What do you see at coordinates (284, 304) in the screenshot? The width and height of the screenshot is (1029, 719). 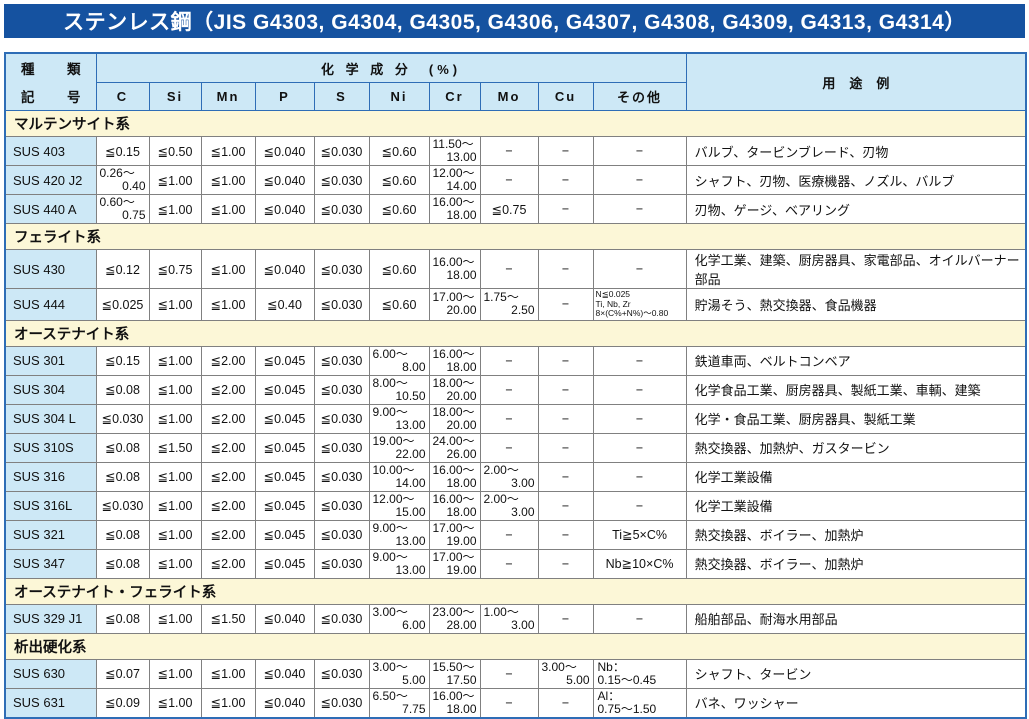 I see `cell-p: ≦0.40` at bounding box center [284, 304].